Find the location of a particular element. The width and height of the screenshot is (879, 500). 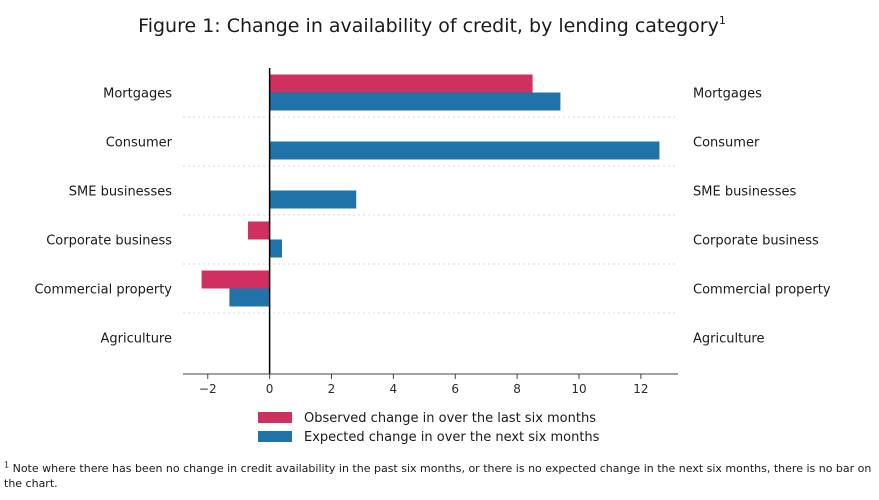

category-label-right: Corporate business is located at coordinates (756, 241).